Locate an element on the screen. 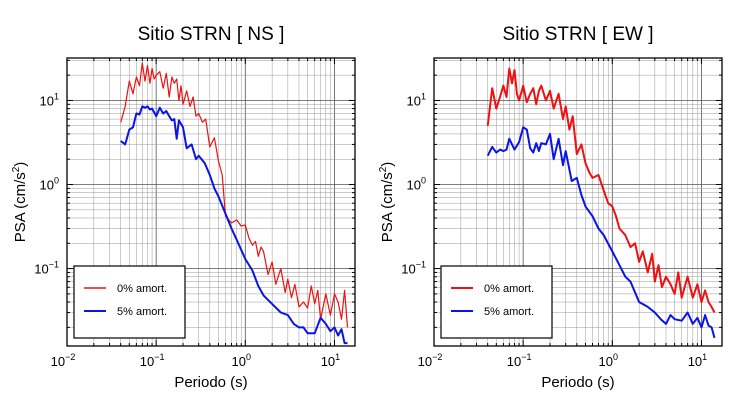 This screenshot has height=400, width=730. legend-label-5pct-ew: 5% amort. is located at coordinates (509, 312).